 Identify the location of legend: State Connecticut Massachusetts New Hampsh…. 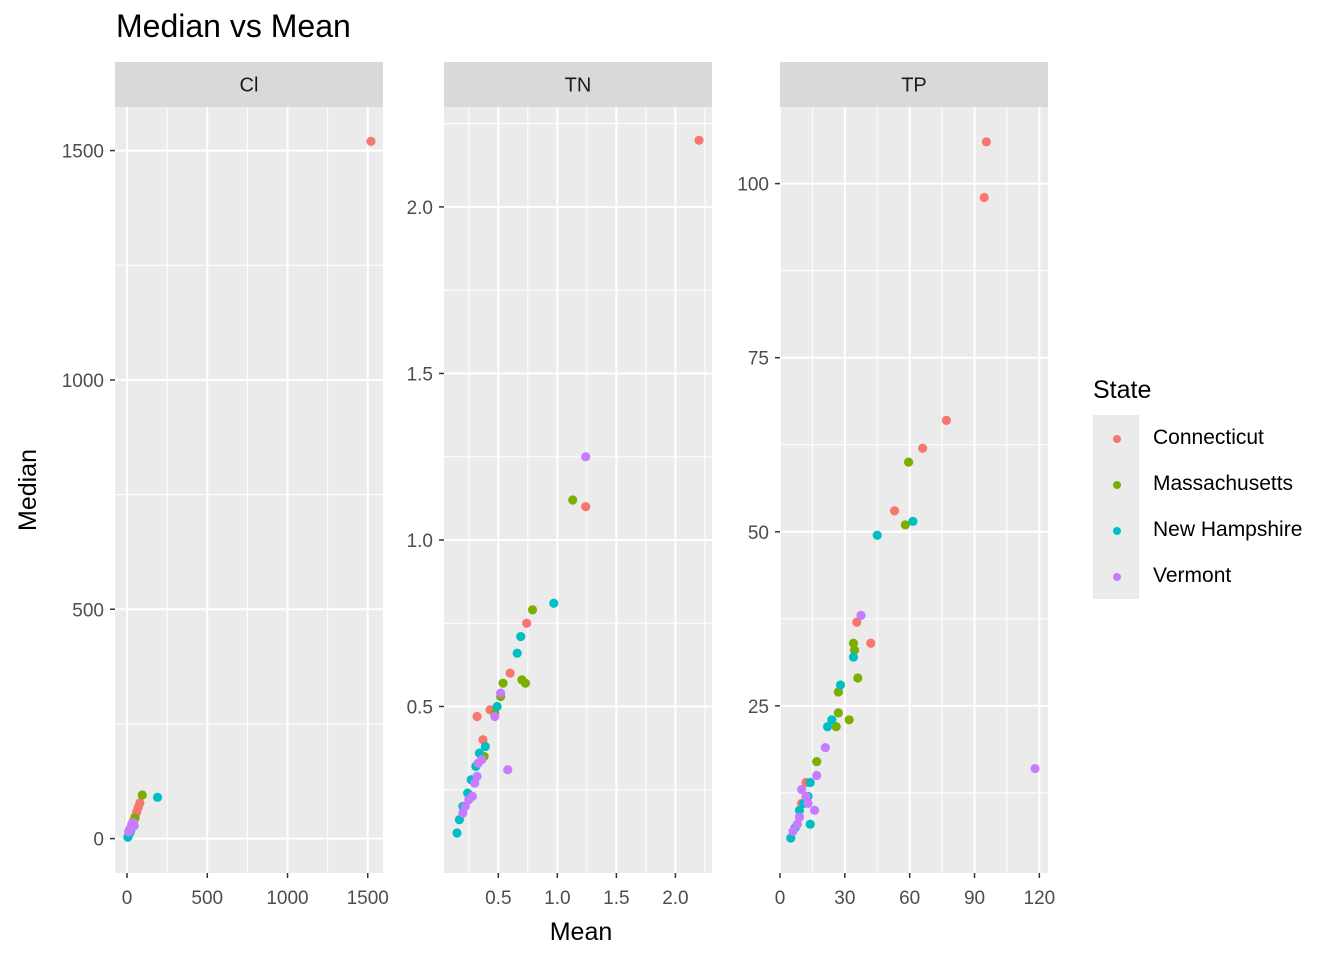
(1197, 487).